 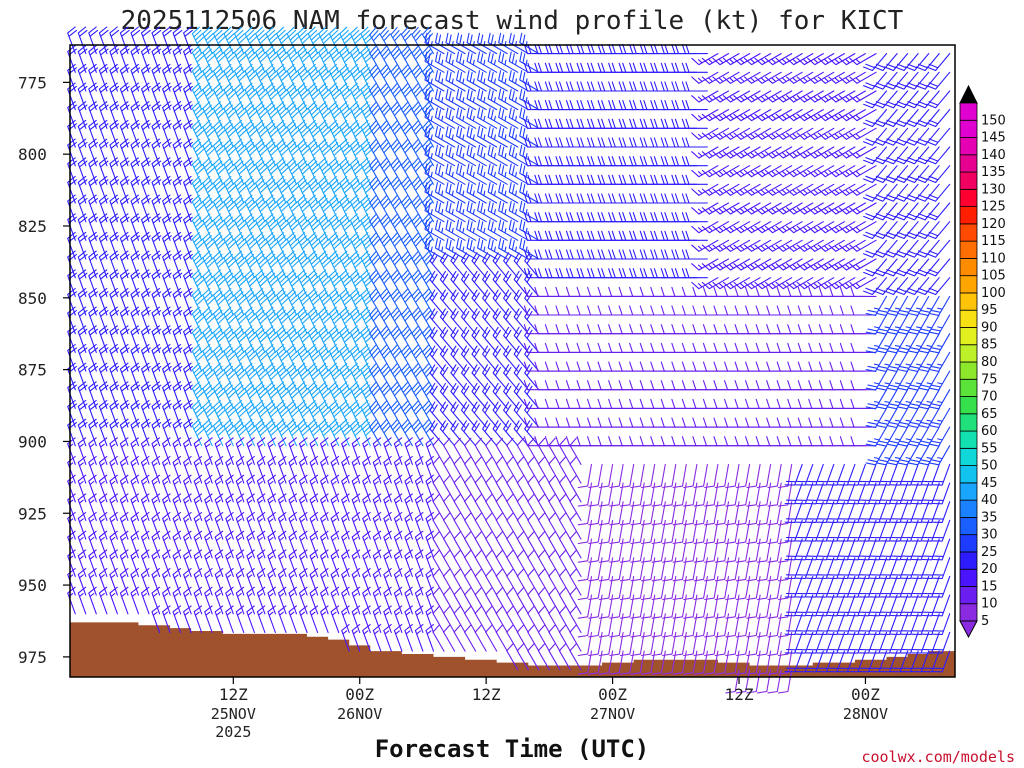 What do you see at coordinates (968, 595) in the screenshot?
I see `colorbar-swatch` at bounding box center [968, 595].